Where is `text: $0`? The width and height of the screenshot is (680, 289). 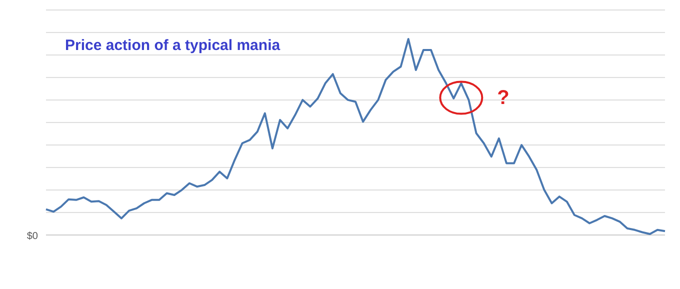
text: $0 is located at coordinates (32, 236).